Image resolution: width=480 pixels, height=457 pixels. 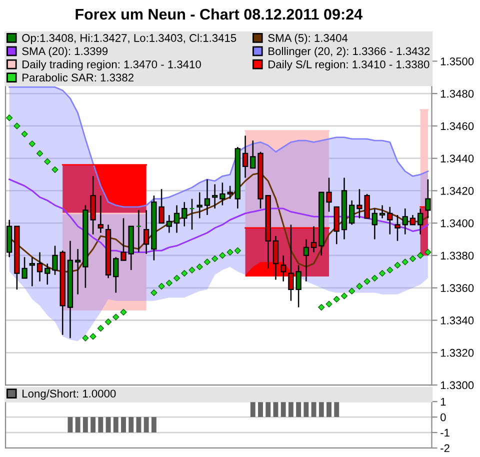 I want to click on y-tick-label: 1.3440, so click(x=457, y=158).